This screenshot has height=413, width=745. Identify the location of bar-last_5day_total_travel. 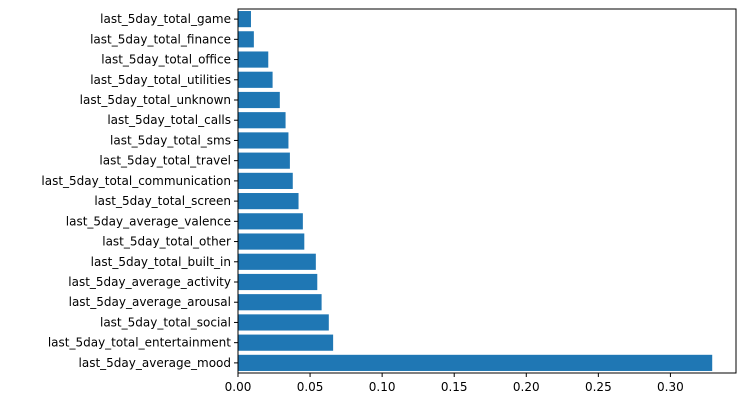
(264, 160).